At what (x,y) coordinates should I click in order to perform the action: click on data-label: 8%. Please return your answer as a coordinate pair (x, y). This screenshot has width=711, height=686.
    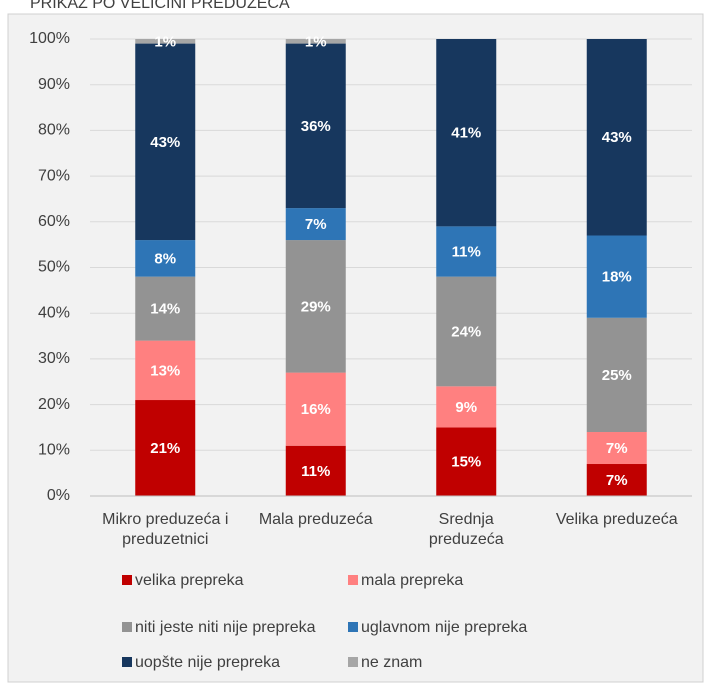
    Looking at the image, I should click on (165, 258).